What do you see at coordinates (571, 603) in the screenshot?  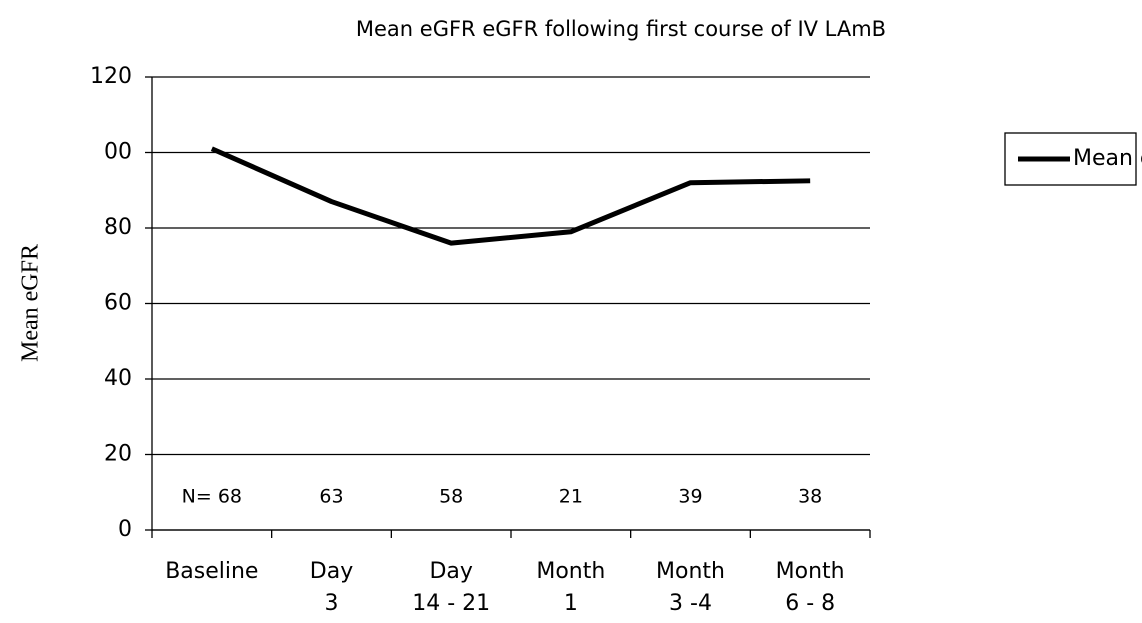 I see `x-tick-label: 1` at bounding box center [571, 603].